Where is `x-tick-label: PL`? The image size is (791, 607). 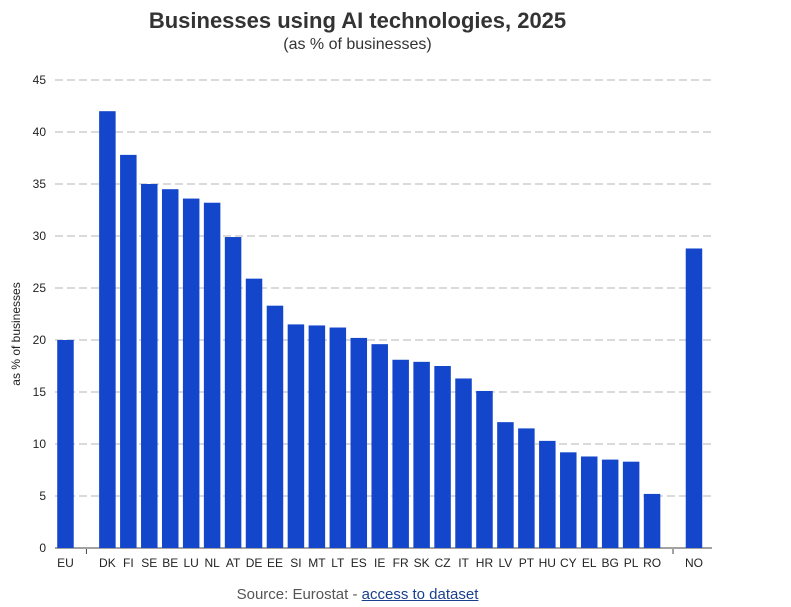 x-tick-label: PL is located at coordinates (631, 563).